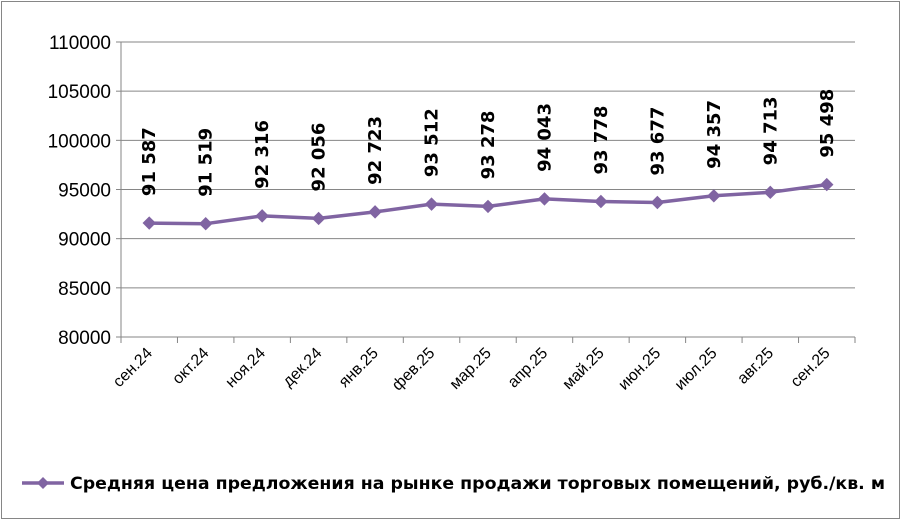 This screenshot has width=903, height=522. What do you see at coordinates (246, 368) in the screenshot?
I see `x-tick-label: ноя.24` at bounding box center [246, 368].